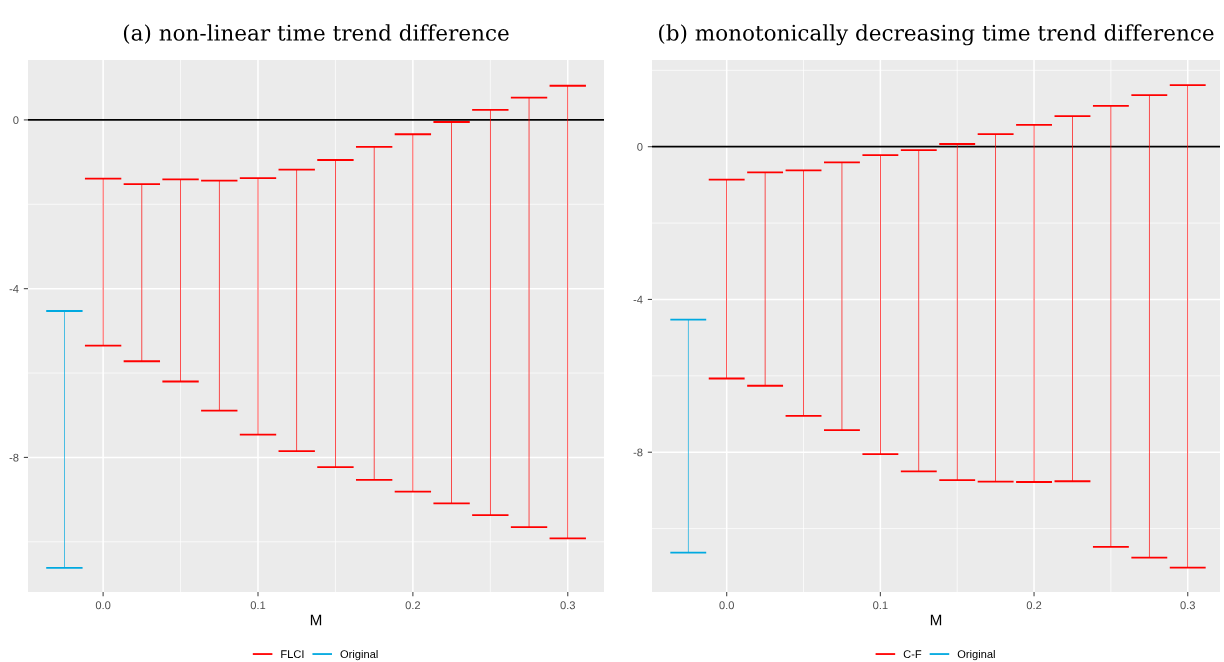 This screenshot has width=1224, height=662. I want to click on legend-label: C-F, so click(912, 654).